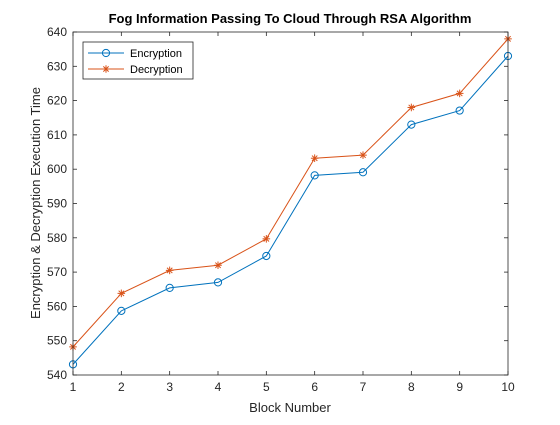 The image size is (560, 425). I want to click on x-tick-label: 10, so click(508, 387).